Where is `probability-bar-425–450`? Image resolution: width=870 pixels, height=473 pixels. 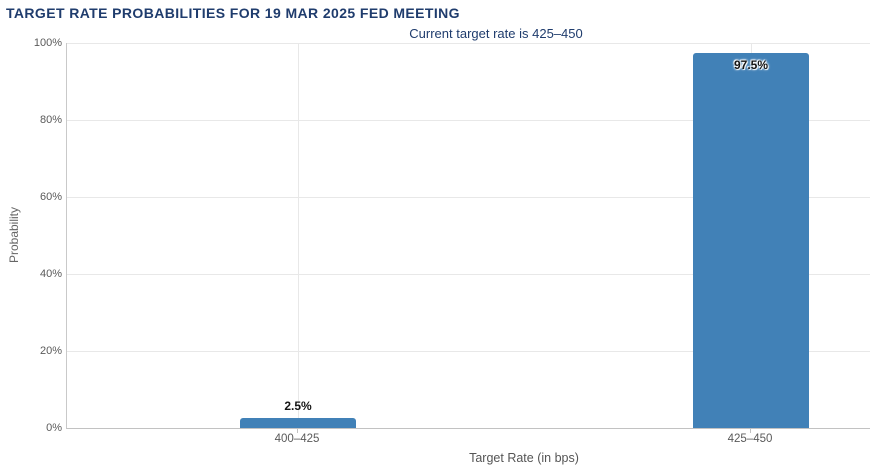
probability-bar-425–450 is located at coordinates (751, 240).